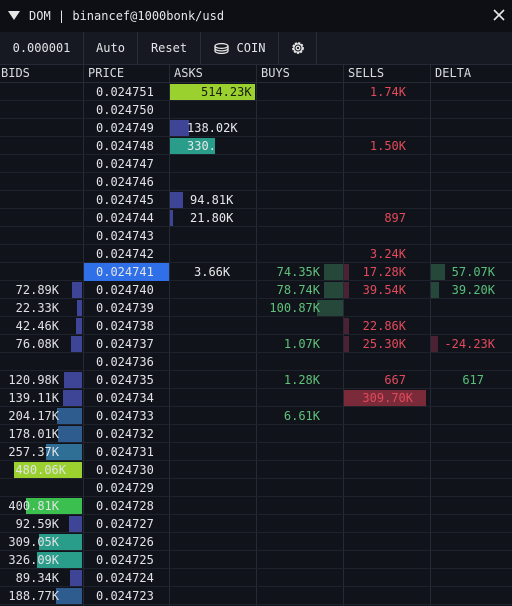 The image size is (512, 606). Describe the element at coordinates (430, 335) in the screenshot. I see `column-divider` at that location.